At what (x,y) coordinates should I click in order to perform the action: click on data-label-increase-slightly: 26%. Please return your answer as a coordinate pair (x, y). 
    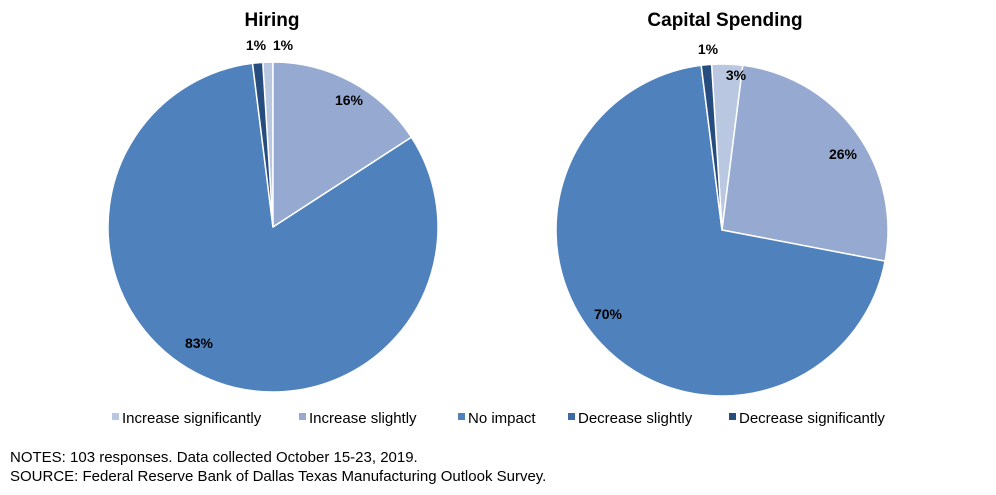
    Looking at the image, I should click on (843, 154).